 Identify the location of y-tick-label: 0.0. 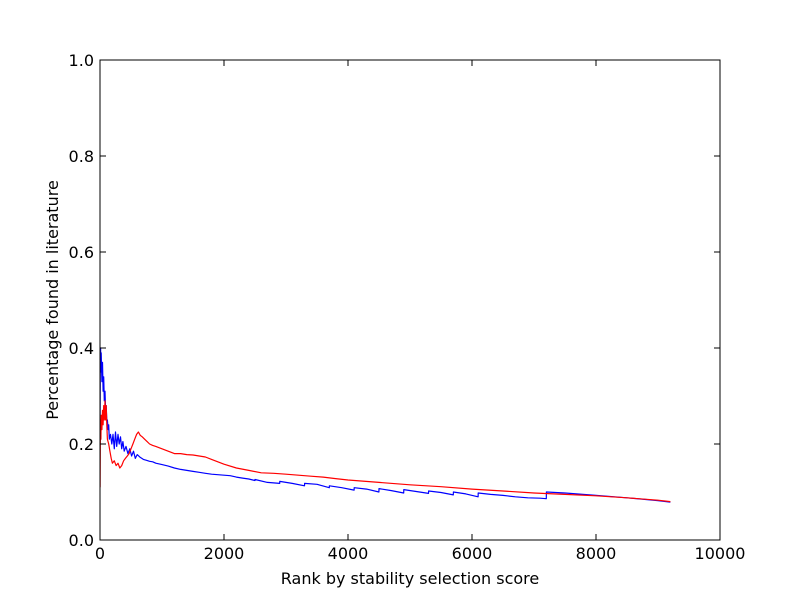
(81, 540).